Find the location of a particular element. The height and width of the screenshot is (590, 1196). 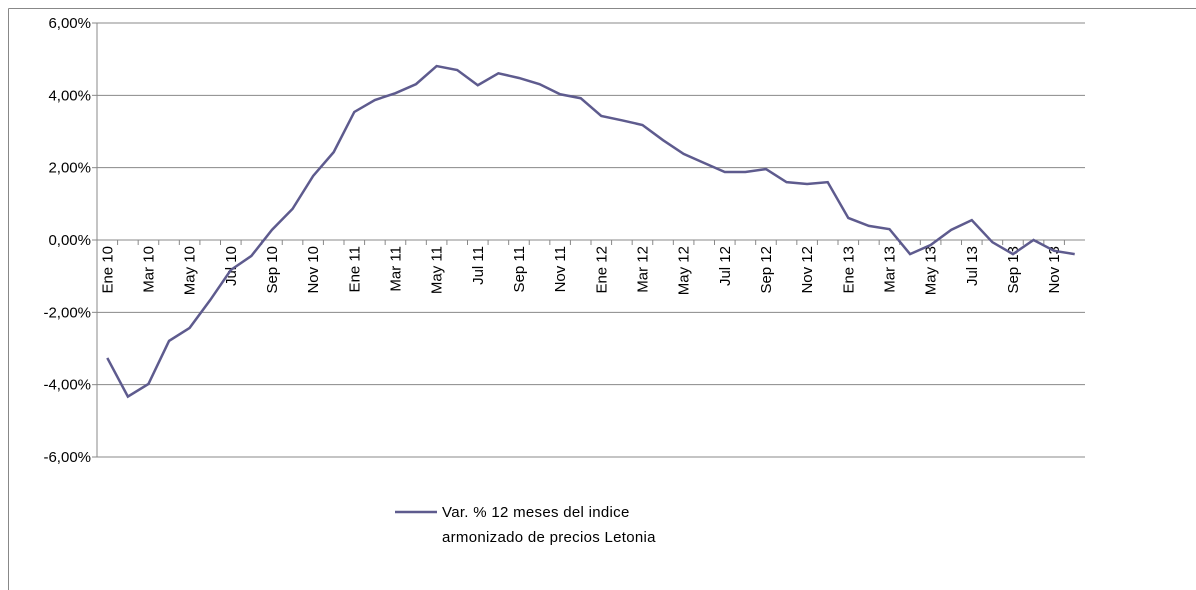

y-tick-label: -6,00% is located at coordinates (67, 457).